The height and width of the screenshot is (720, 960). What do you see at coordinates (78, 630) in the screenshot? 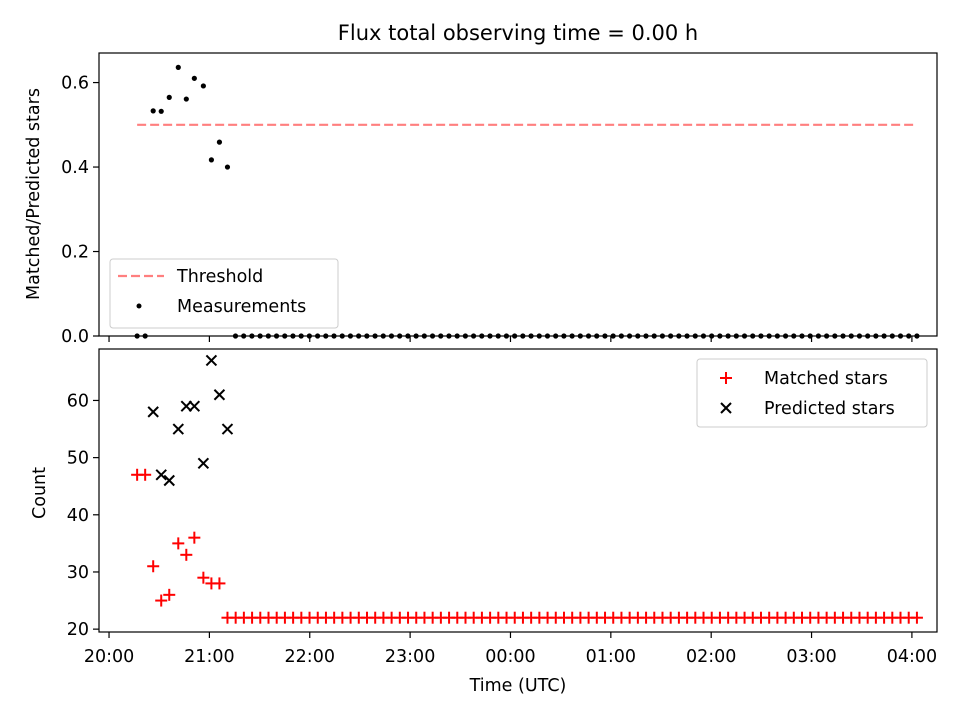
I see `y-tick-label: 20` at bounding box center [78, 630].